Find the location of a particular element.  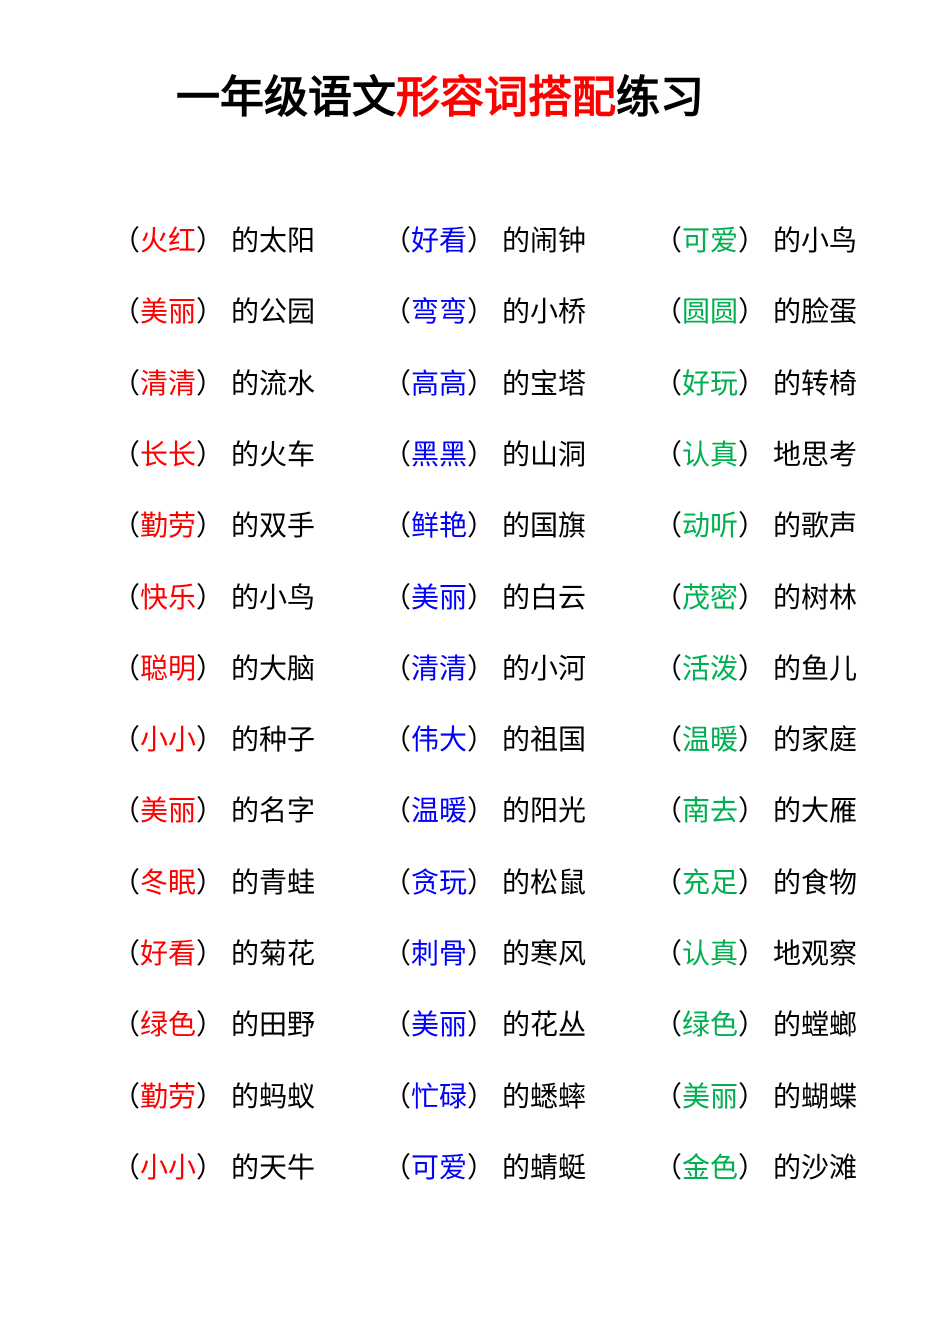

adjective-text: 勤劳 is located at coordinates (168, 1096).